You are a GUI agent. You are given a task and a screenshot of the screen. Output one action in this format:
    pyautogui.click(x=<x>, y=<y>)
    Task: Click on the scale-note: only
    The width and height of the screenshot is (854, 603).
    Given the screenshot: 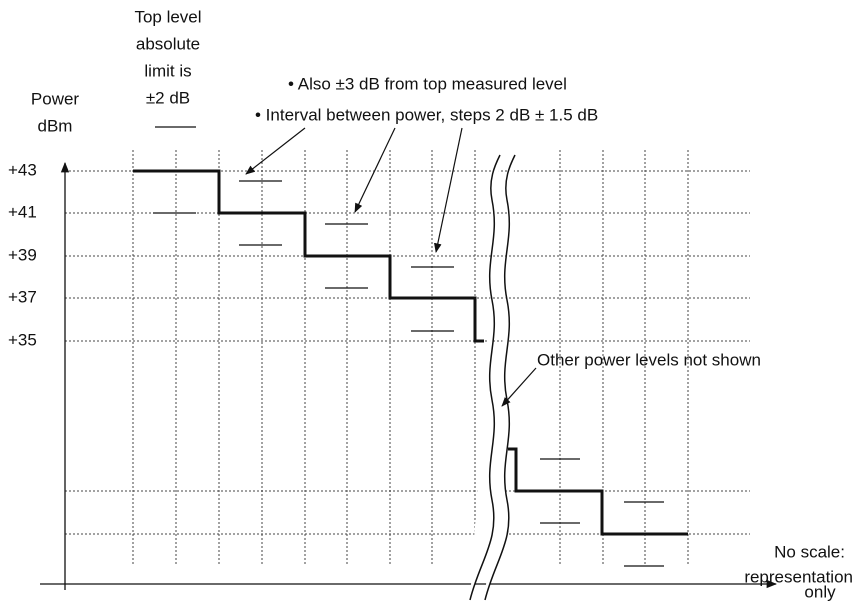 What is the action you would take?
    pyautogui.click(x=820, y=591)
    